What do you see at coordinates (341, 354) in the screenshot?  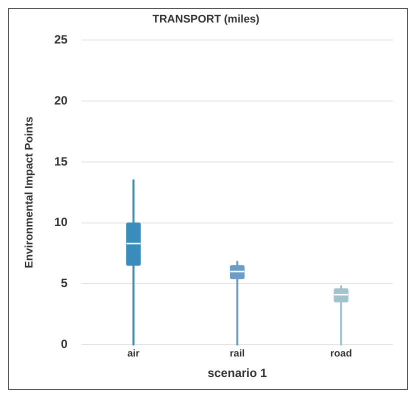 I see `x-tick-label: road` at bounding box center [341, 354].